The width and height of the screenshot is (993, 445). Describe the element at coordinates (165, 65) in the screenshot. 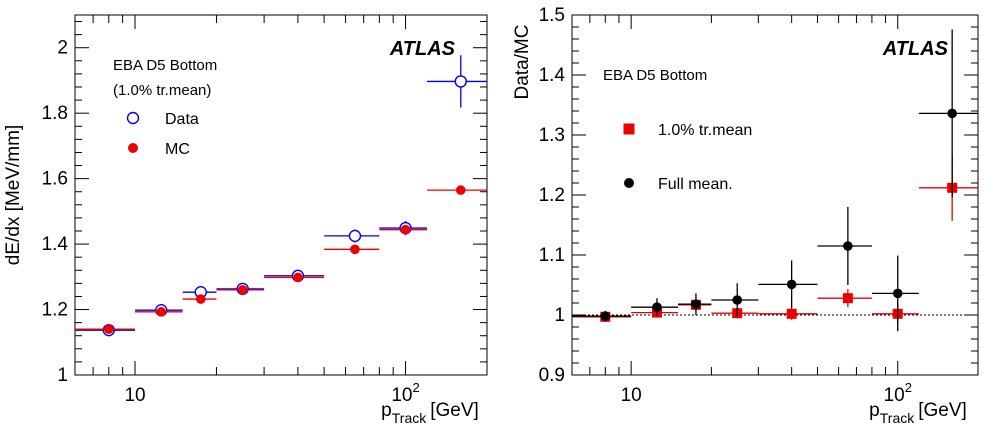

I see `left-annotation-region: EBA D5 Bottom` at that location.